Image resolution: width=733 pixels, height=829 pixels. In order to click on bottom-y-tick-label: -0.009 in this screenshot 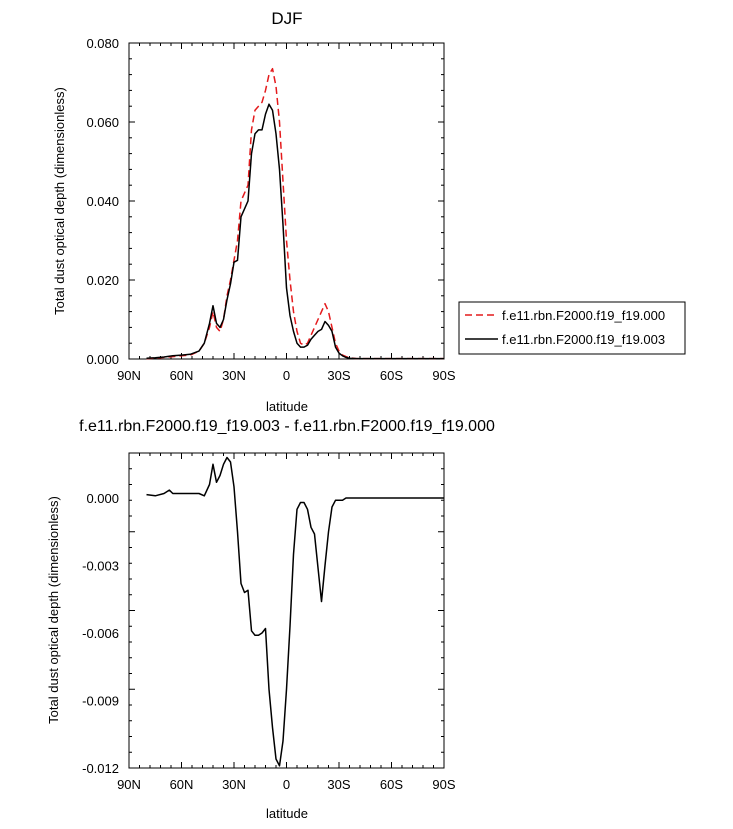, I will do `click(100, 701)`.